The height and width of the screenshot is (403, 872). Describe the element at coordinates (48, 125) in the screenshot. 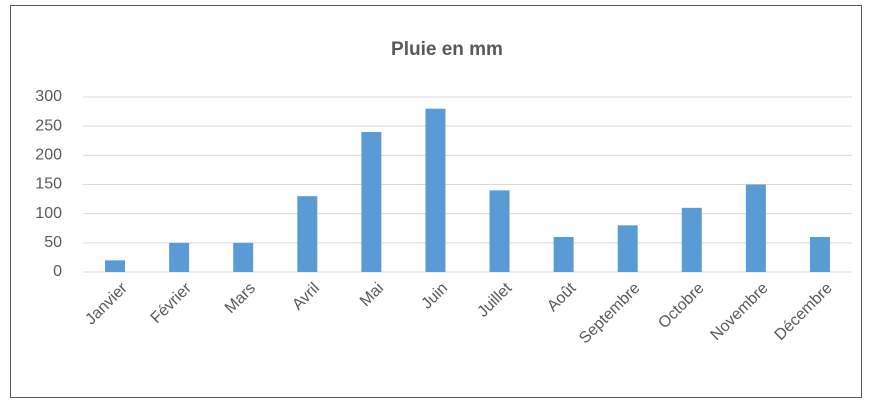

I see `y-tick-label: 250` at that location.